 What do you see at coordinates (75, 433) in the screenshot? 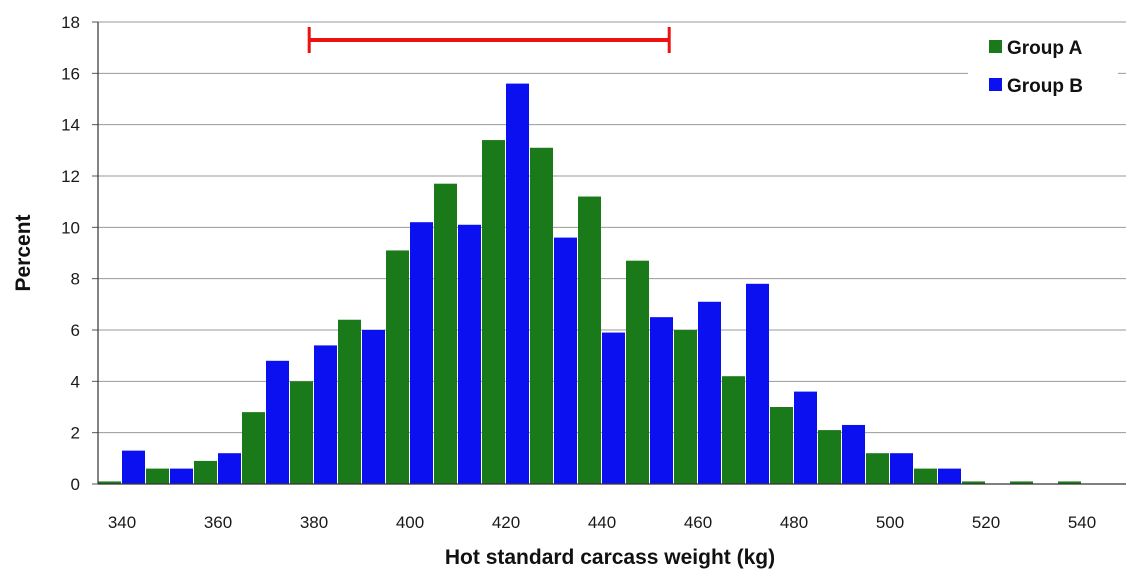
I see `y-tick-label: 2` at bounding box center [75, 433].